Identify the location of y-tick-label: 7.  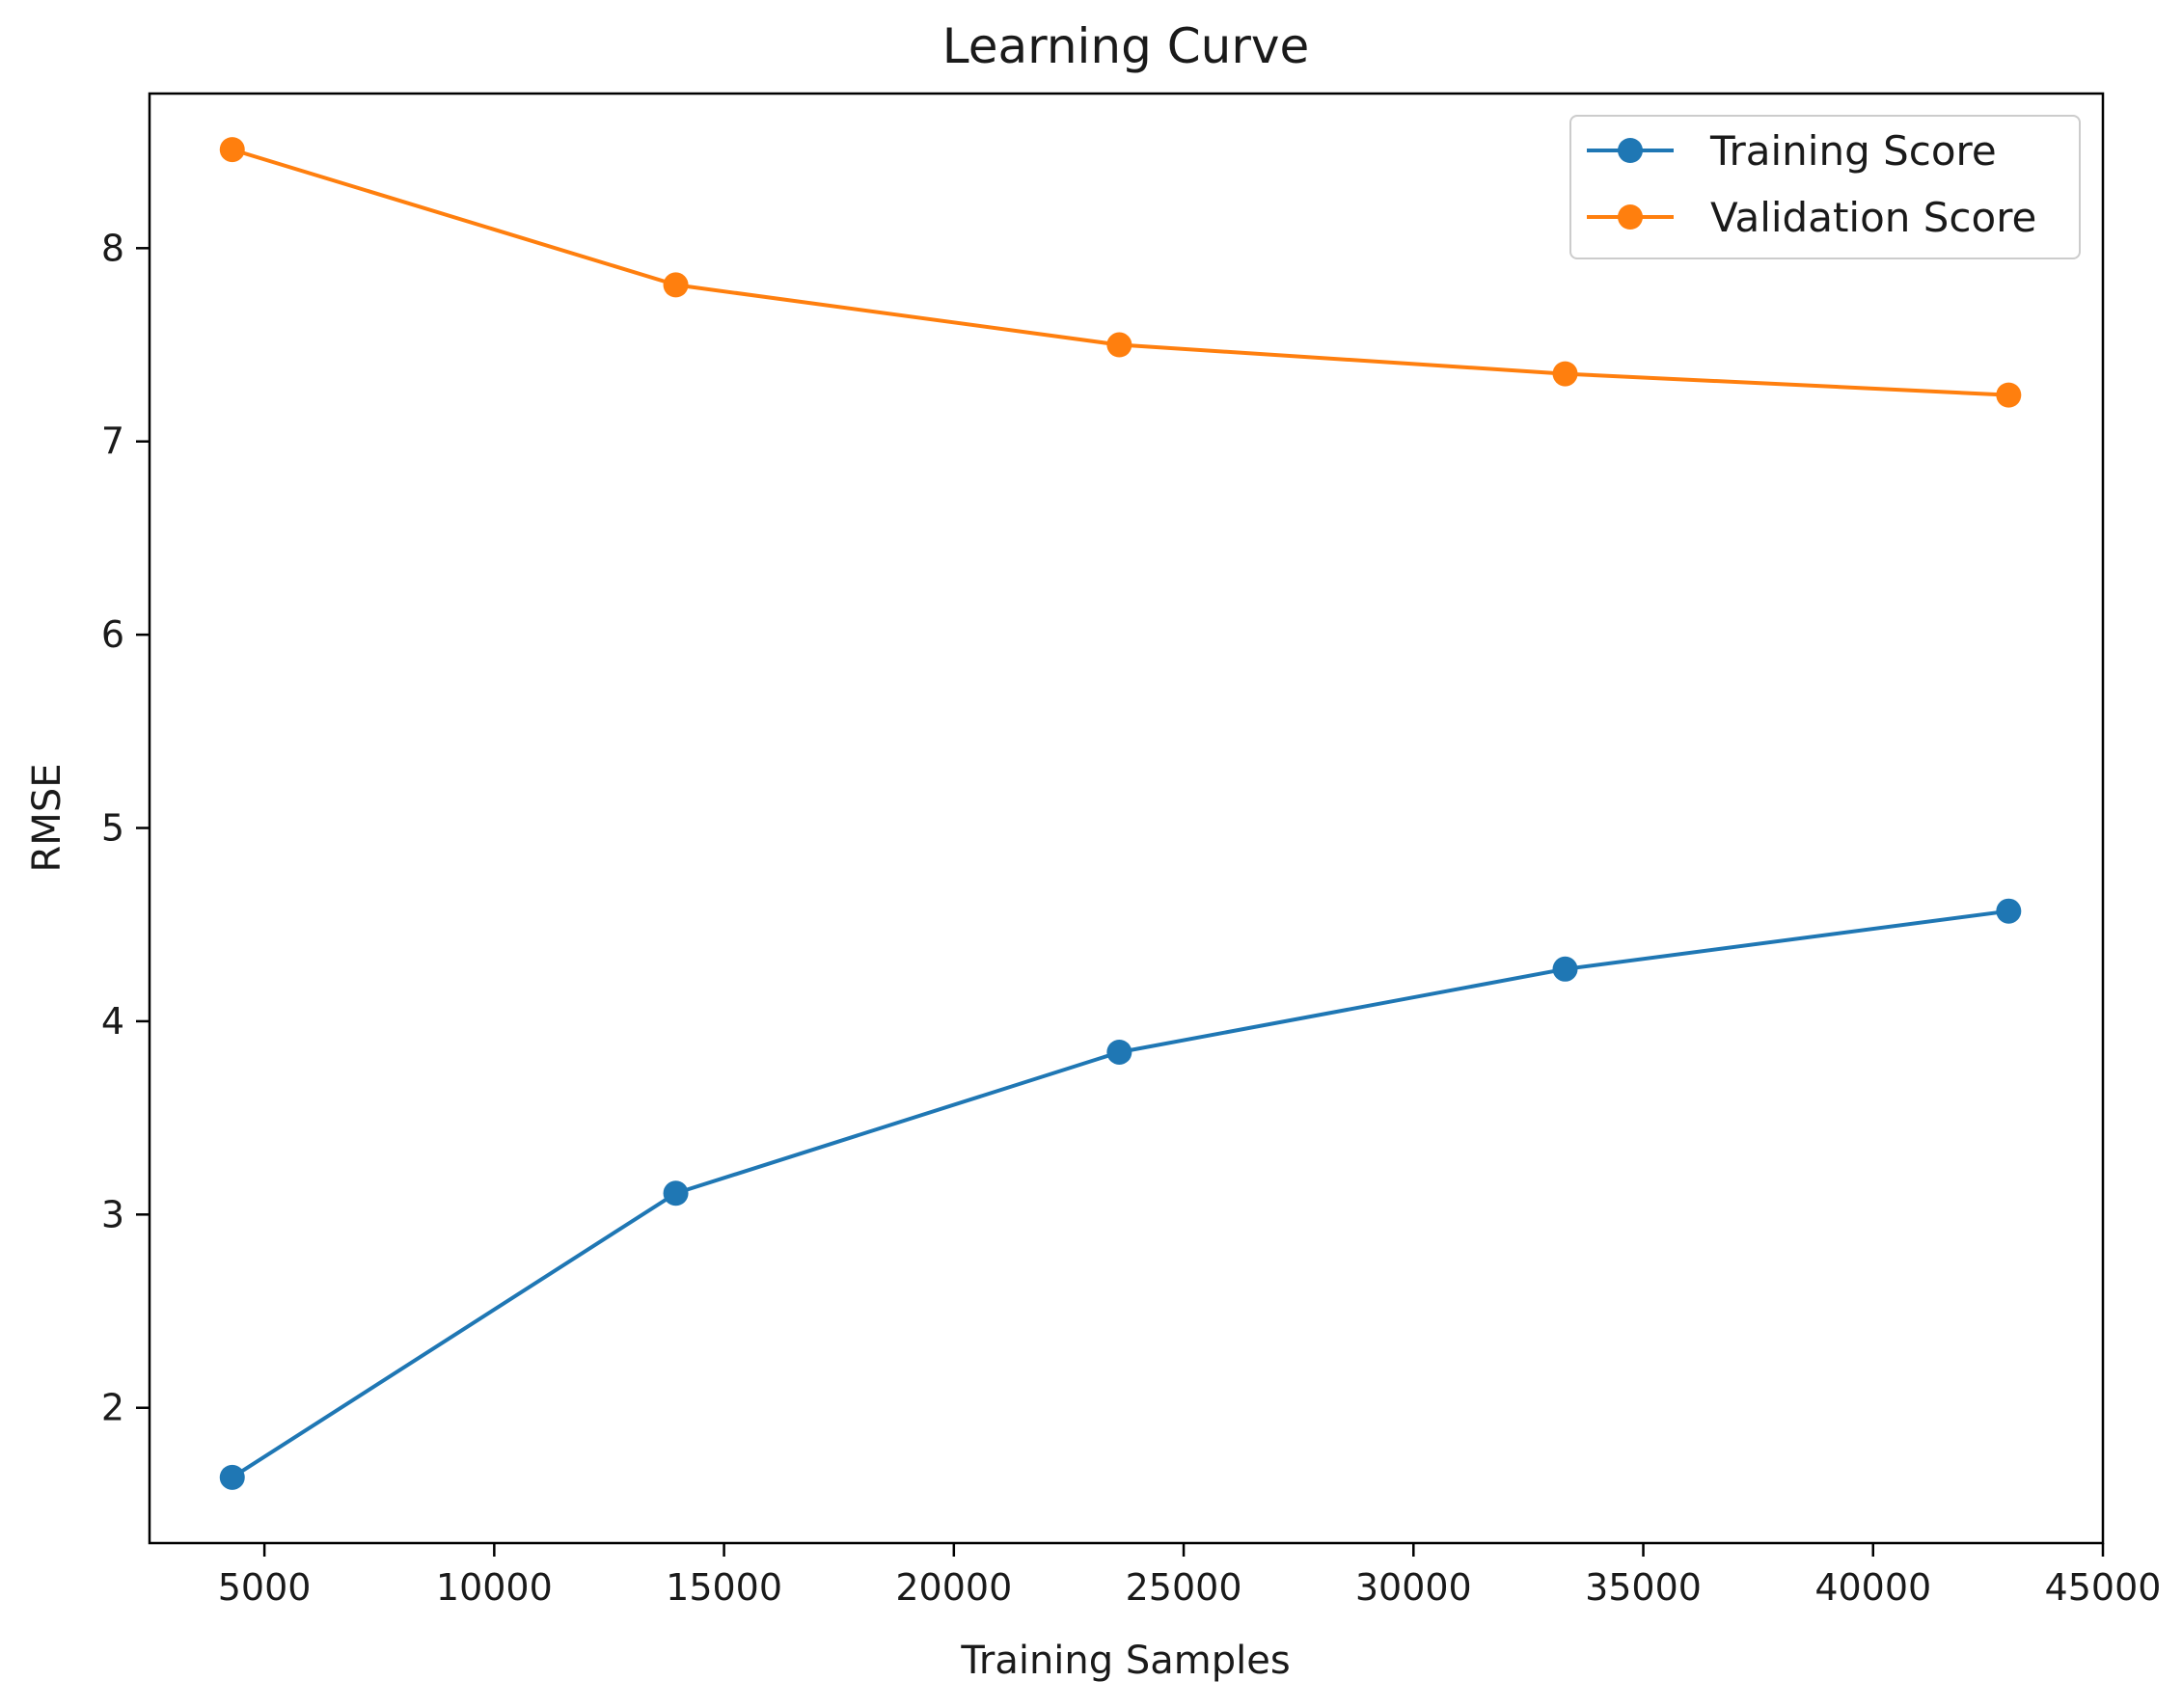
(112, 441).